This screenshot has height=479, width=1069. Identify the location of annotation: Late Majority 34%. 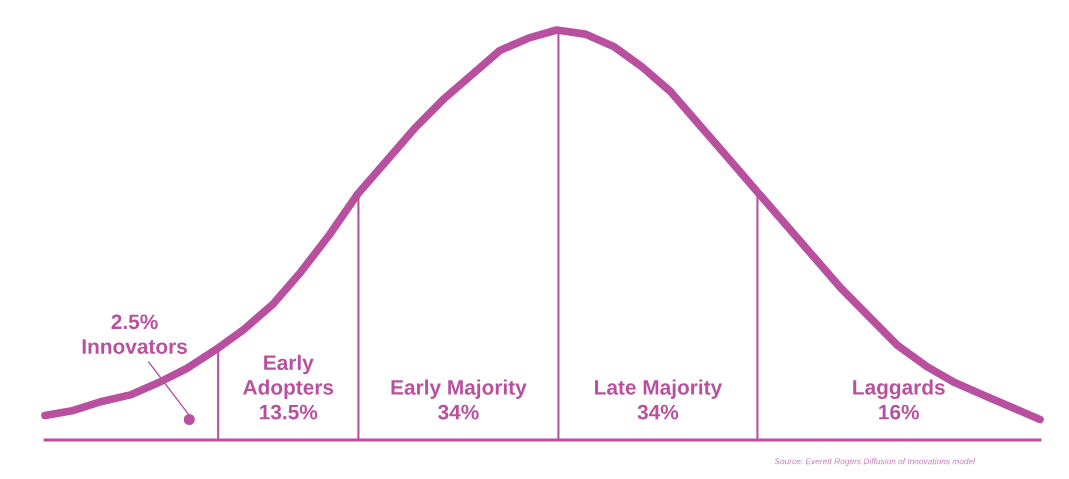
(659, 399).